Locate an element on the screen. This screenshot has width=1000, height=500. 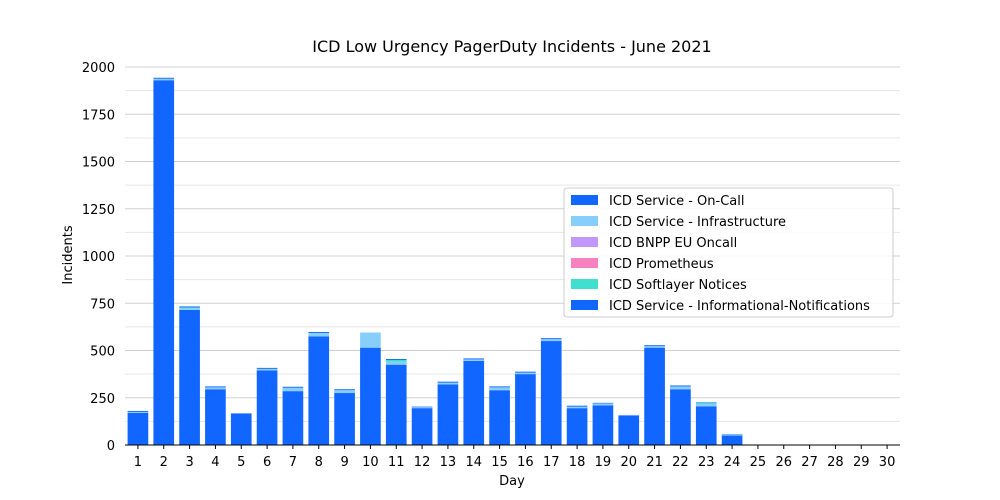
x-tick-label: 14 is located at coordinates (473, 462).